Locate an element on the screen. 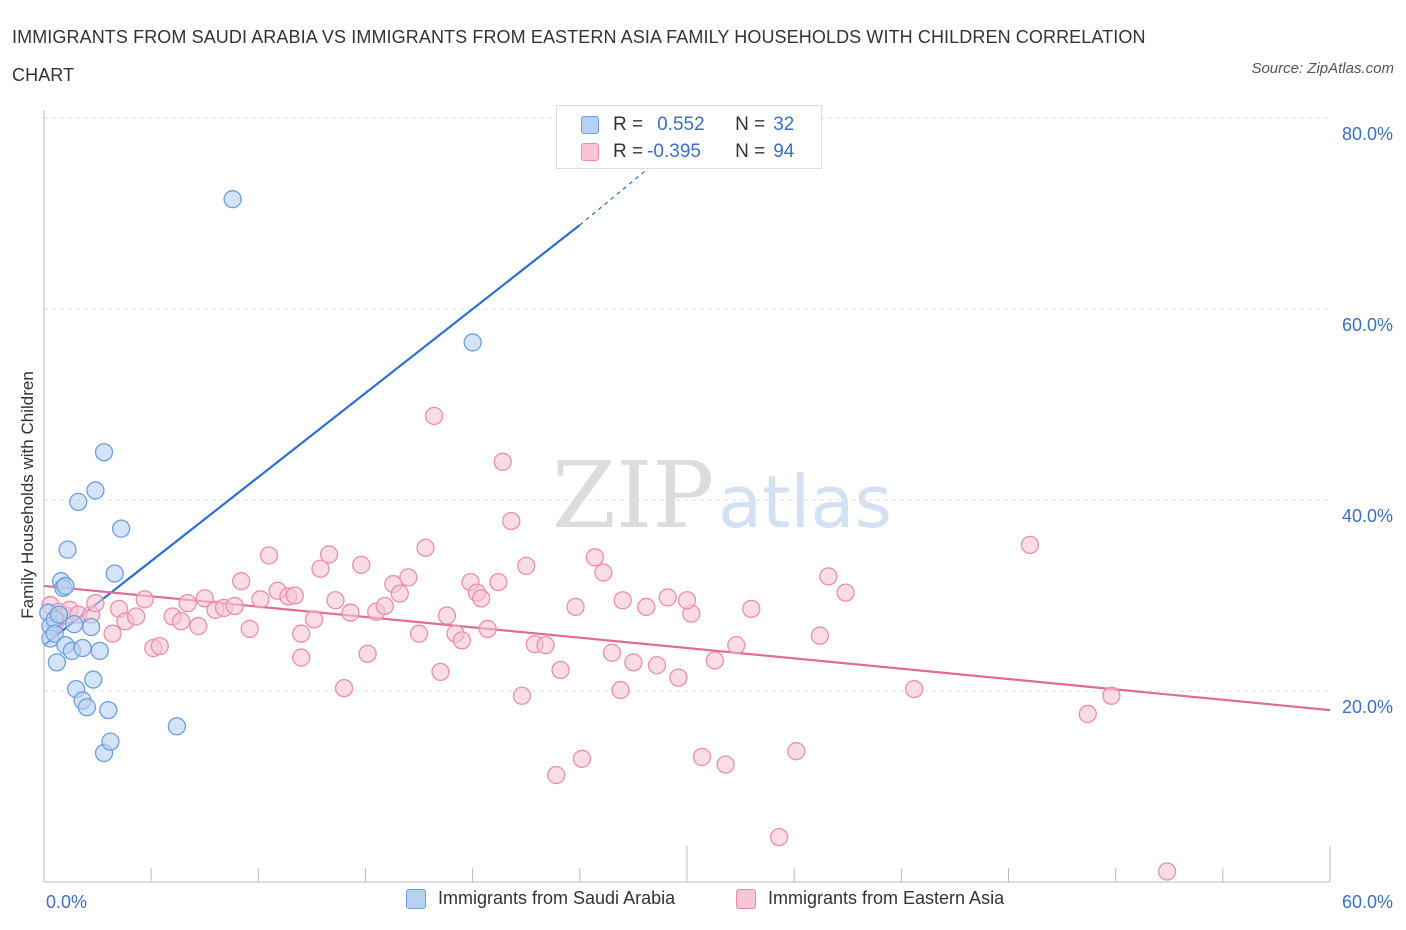  n-value: 94 is located at coordinates (784, 151).